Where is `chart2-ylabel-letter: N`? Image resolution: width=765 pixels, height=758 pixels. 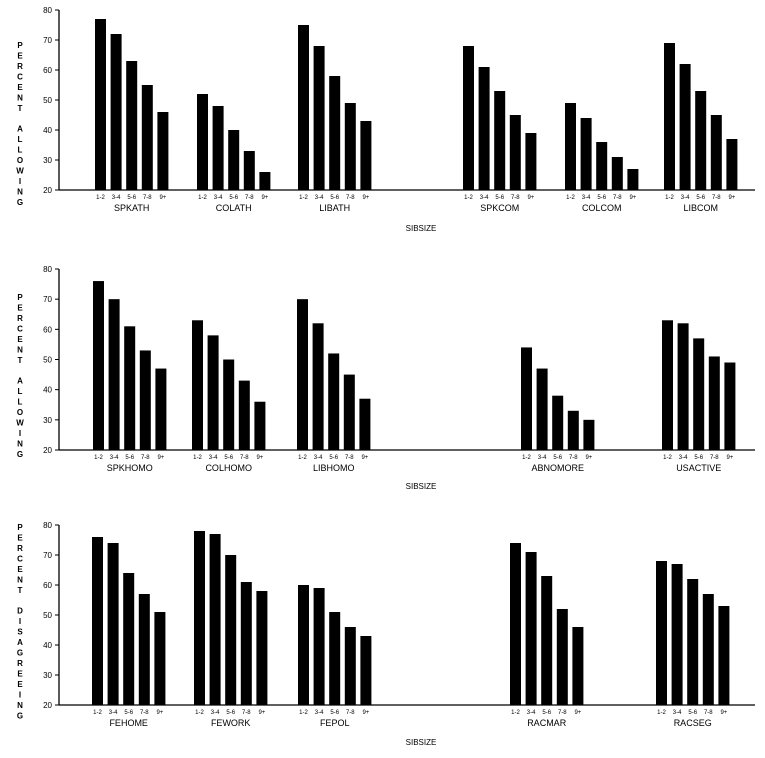 chart2-ylabel-letter: N is located at coordinates (20, 350).